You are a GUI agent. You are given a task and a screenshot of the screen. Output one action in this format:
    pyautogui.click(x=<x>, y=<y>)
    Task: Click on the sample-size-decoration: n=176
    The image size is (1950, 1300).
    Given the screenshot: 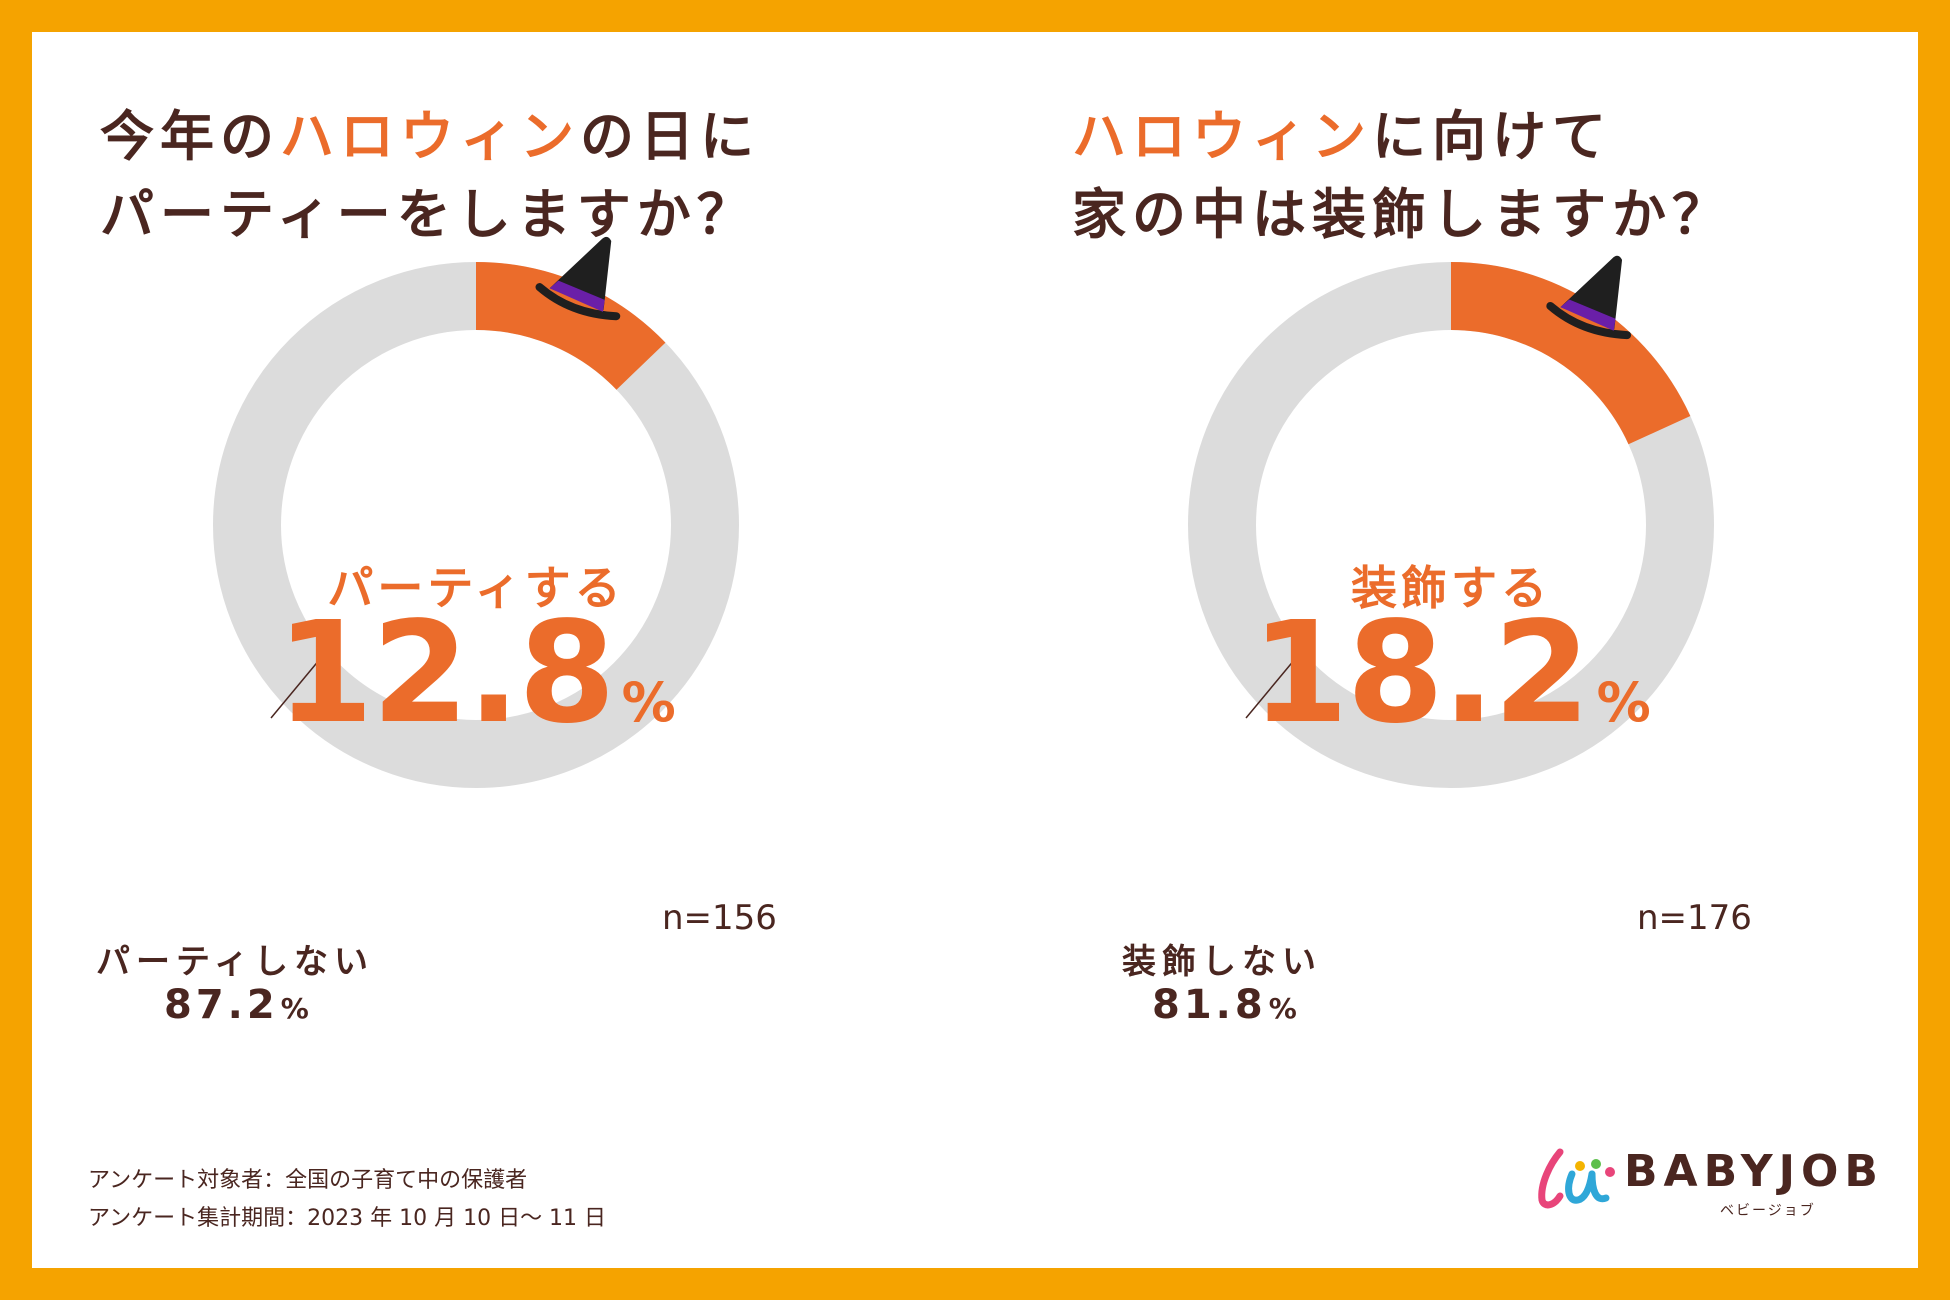 What is the action you would take?
    pyautogui.click(x=1694, y=918)
    